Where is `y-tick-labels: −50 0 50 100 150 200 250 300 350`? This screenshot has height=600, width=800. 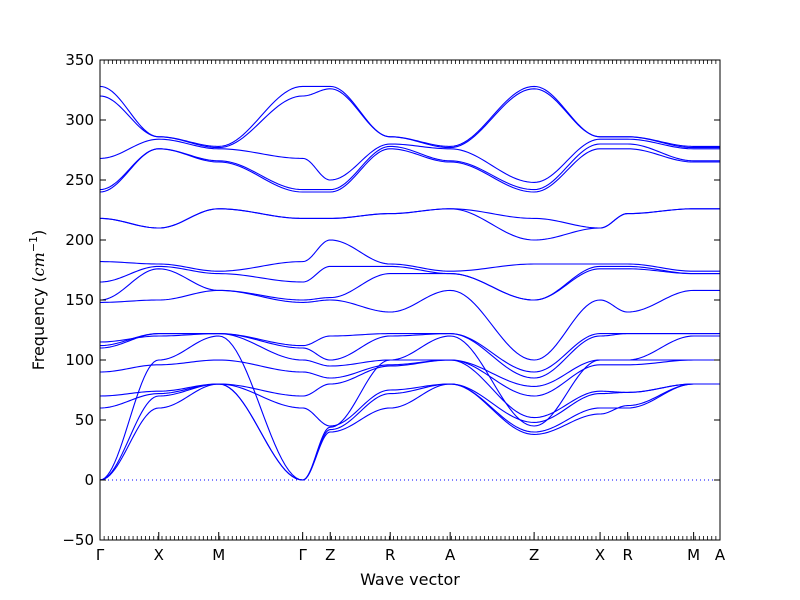 y-tick-labels: −50 0 50 100 150 200 250 300 350 is located at coordinates (78, 300).